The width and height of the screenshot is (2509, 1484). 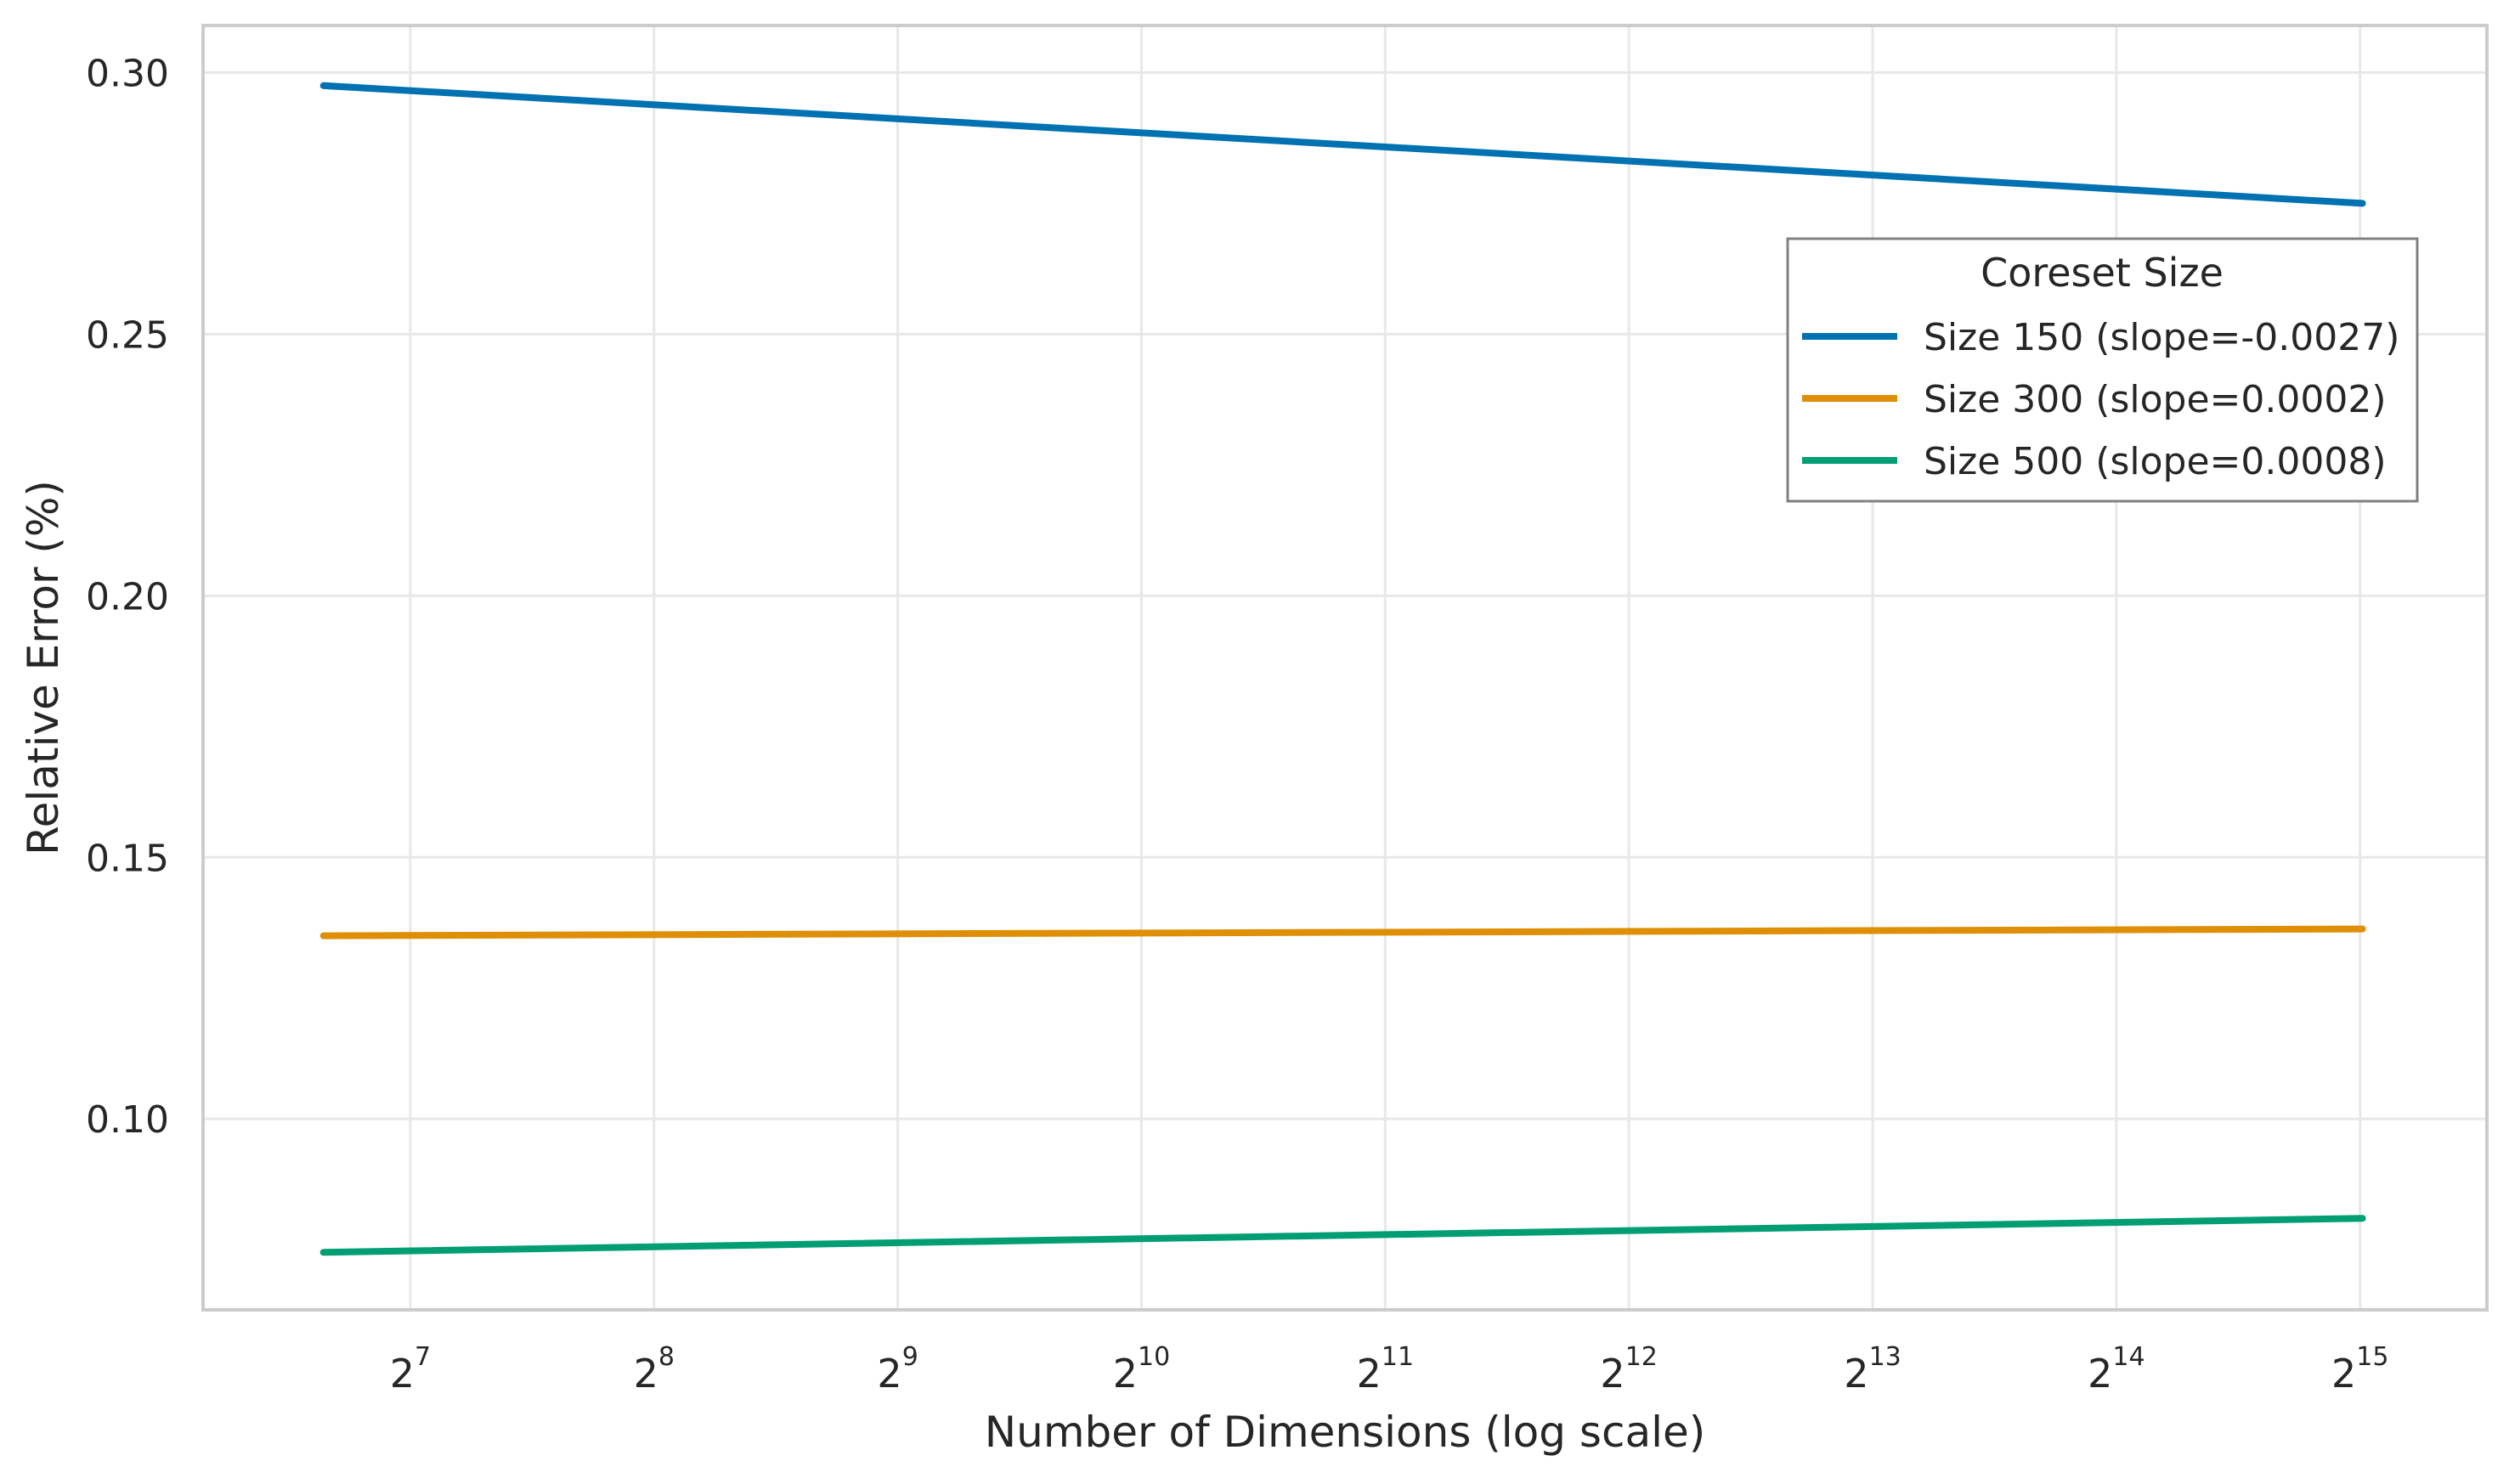 I want to click on x-tick-label: 28, so click(x=654, y=1369).